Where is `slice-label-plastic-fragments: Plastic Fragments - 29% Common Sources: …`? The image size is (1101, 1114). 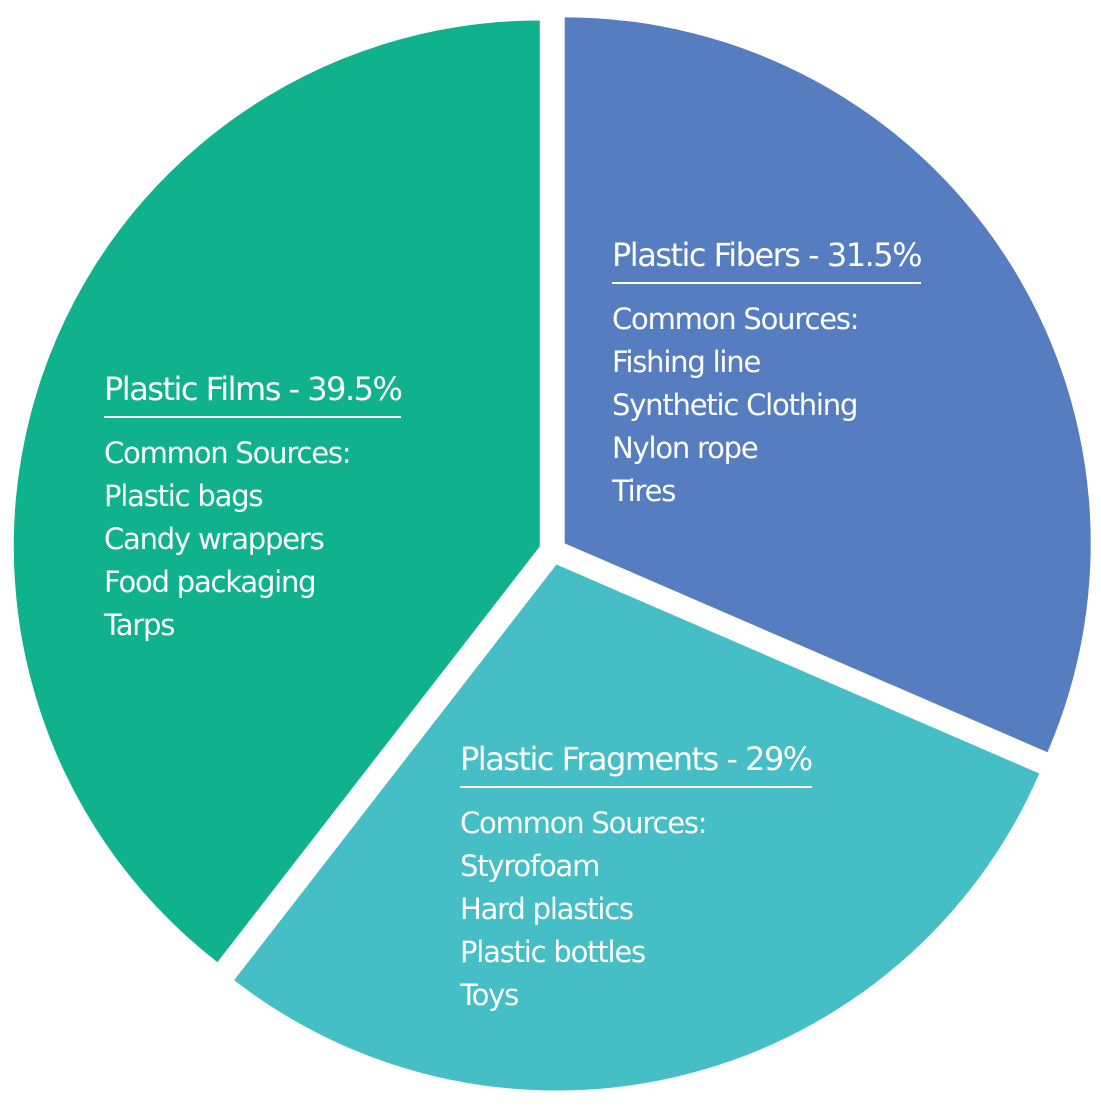
slice-label-plastic-fragments: Plastic Fragments - 29% Common Sources: … is located at coordinates (636, 878).